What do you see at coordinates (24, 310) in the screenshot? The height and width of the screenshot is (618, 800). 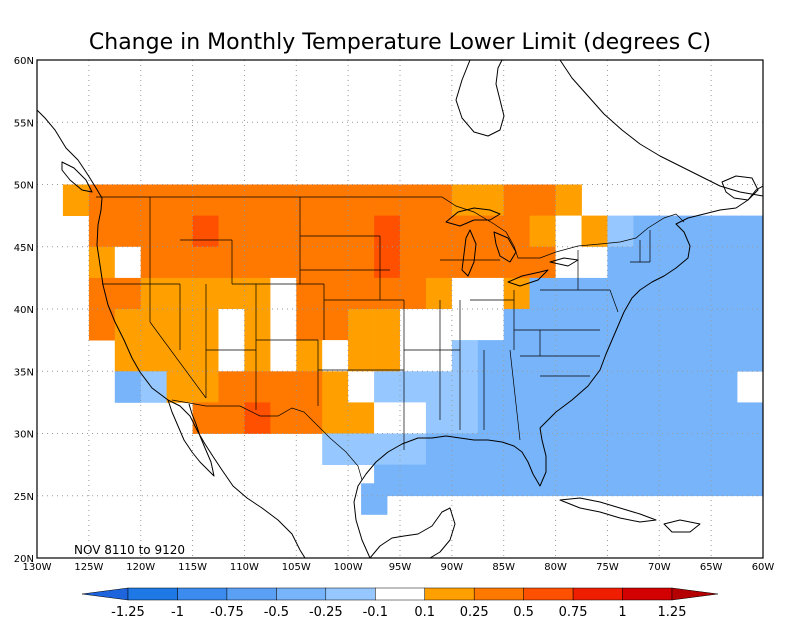 I see `latitude-tick-labels: 20N 25N 30N 35N 40N 45N 50N 55N 60N` at bounding box center [24, 310].